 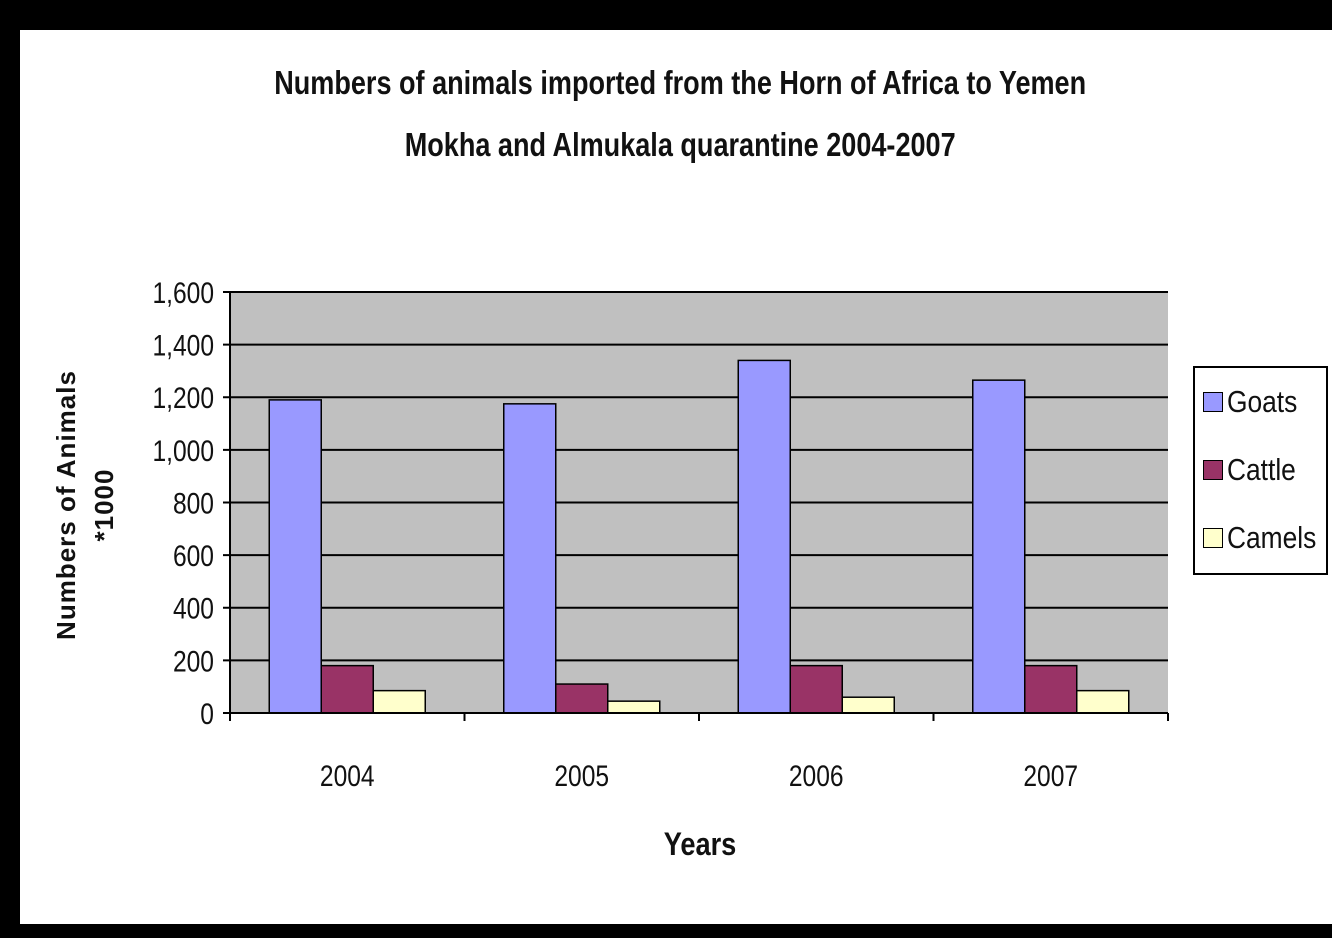 I want to click on y-tick-label: 600, so click(x=193, y=556).